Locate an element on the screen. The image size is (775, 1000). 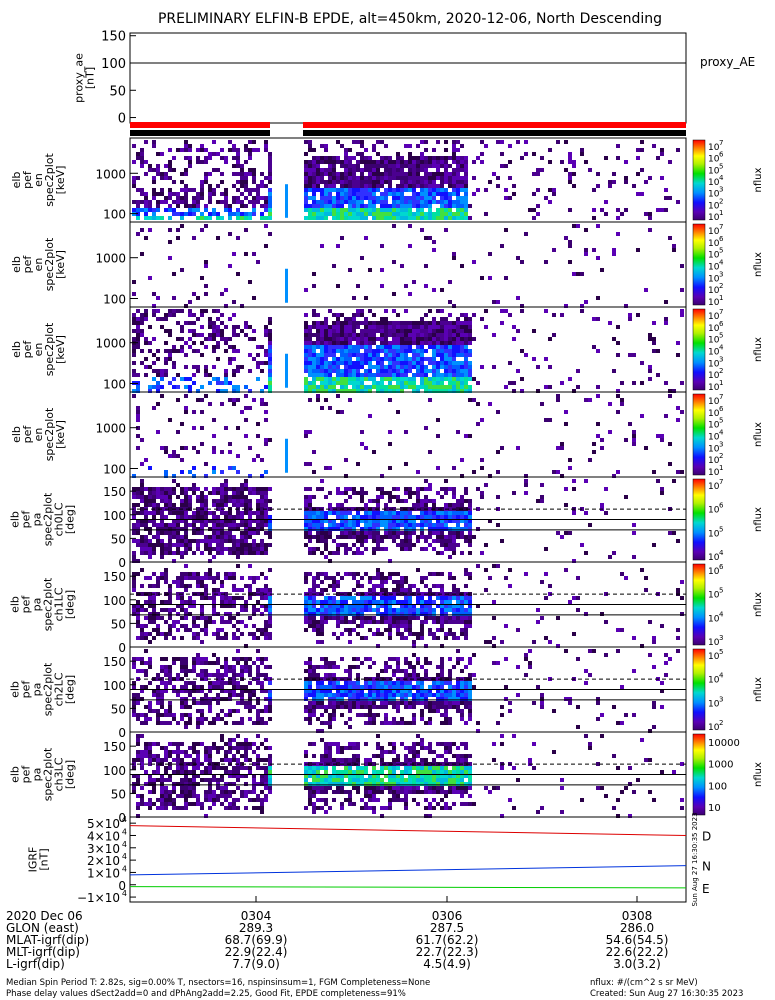
panel-5-colorbar is located at coordinates (699, 434).